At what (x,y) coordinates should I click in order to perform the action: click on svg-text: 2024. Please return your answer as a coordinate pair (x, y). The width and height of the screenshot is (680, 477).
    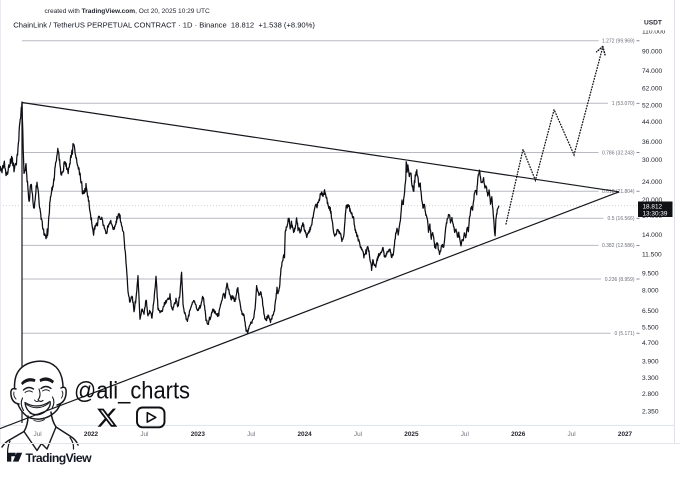
    Looking at the image, I should click on (304, 434).